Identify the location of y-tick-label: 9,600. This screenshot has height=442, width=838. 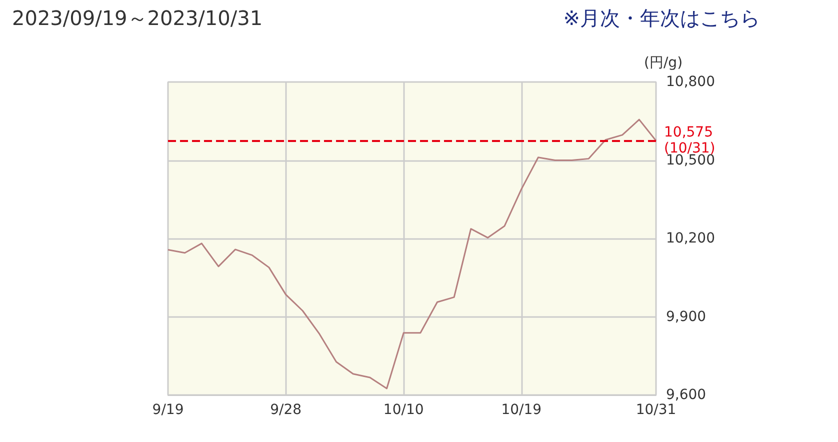
(686, 395).